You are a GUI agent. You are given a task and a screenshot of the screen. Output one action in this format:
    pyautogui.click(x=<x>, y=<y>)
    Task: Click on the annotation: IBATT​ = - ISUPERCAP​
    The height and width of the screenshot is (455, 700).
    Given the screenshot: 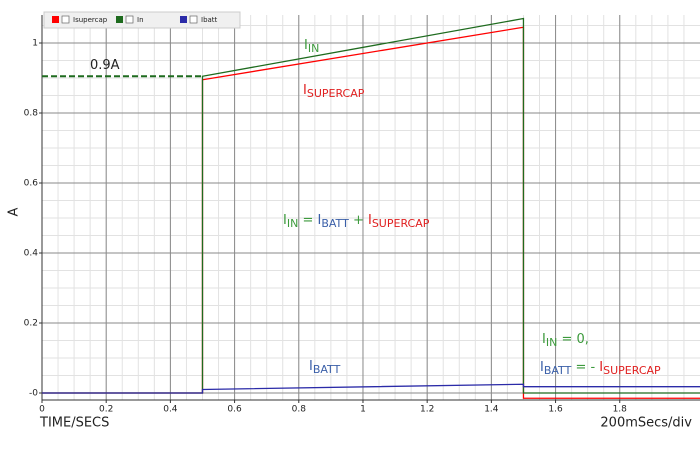 What is the action you would take?
    pyautogui.click(x=600, y=369)
    